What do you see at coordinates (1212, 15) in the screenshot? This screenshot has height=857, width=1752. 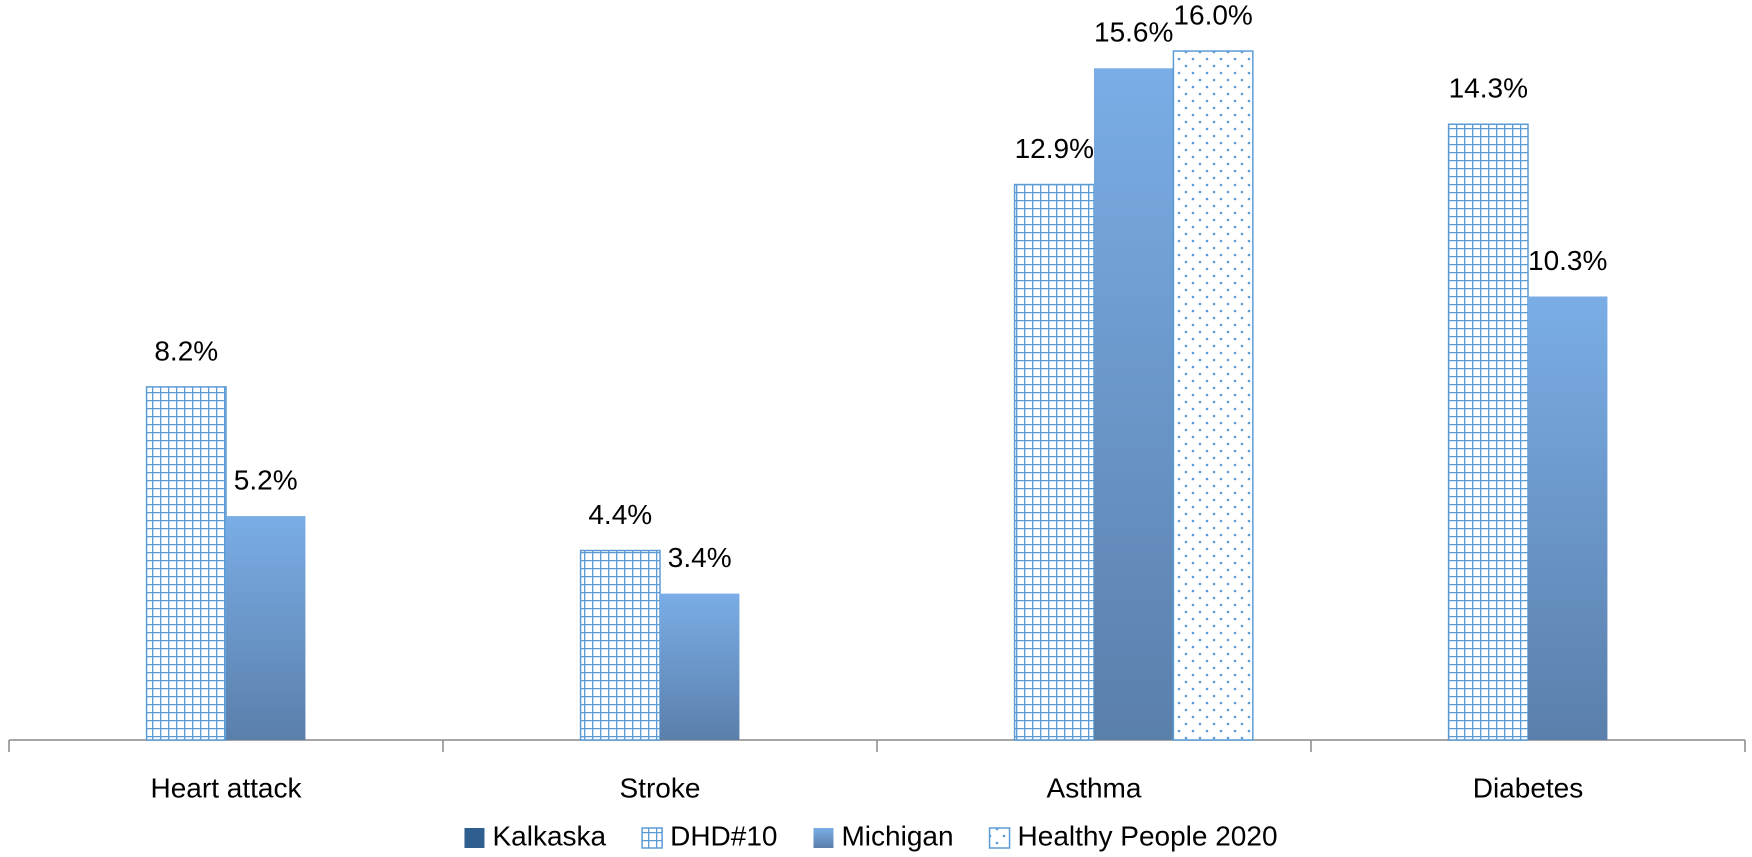 I see `data-label: 16.0%` at bounding box center [1212, 15].